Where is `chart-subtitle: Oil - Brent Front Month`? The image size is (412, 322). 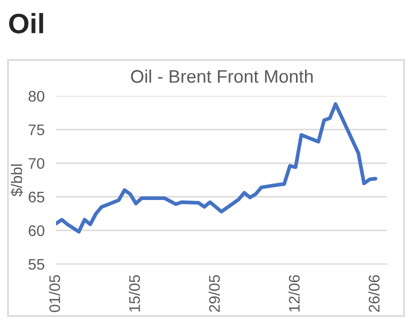 chart-subtitle: Oil - Brent Front Month is located at coordinates (222, 76).